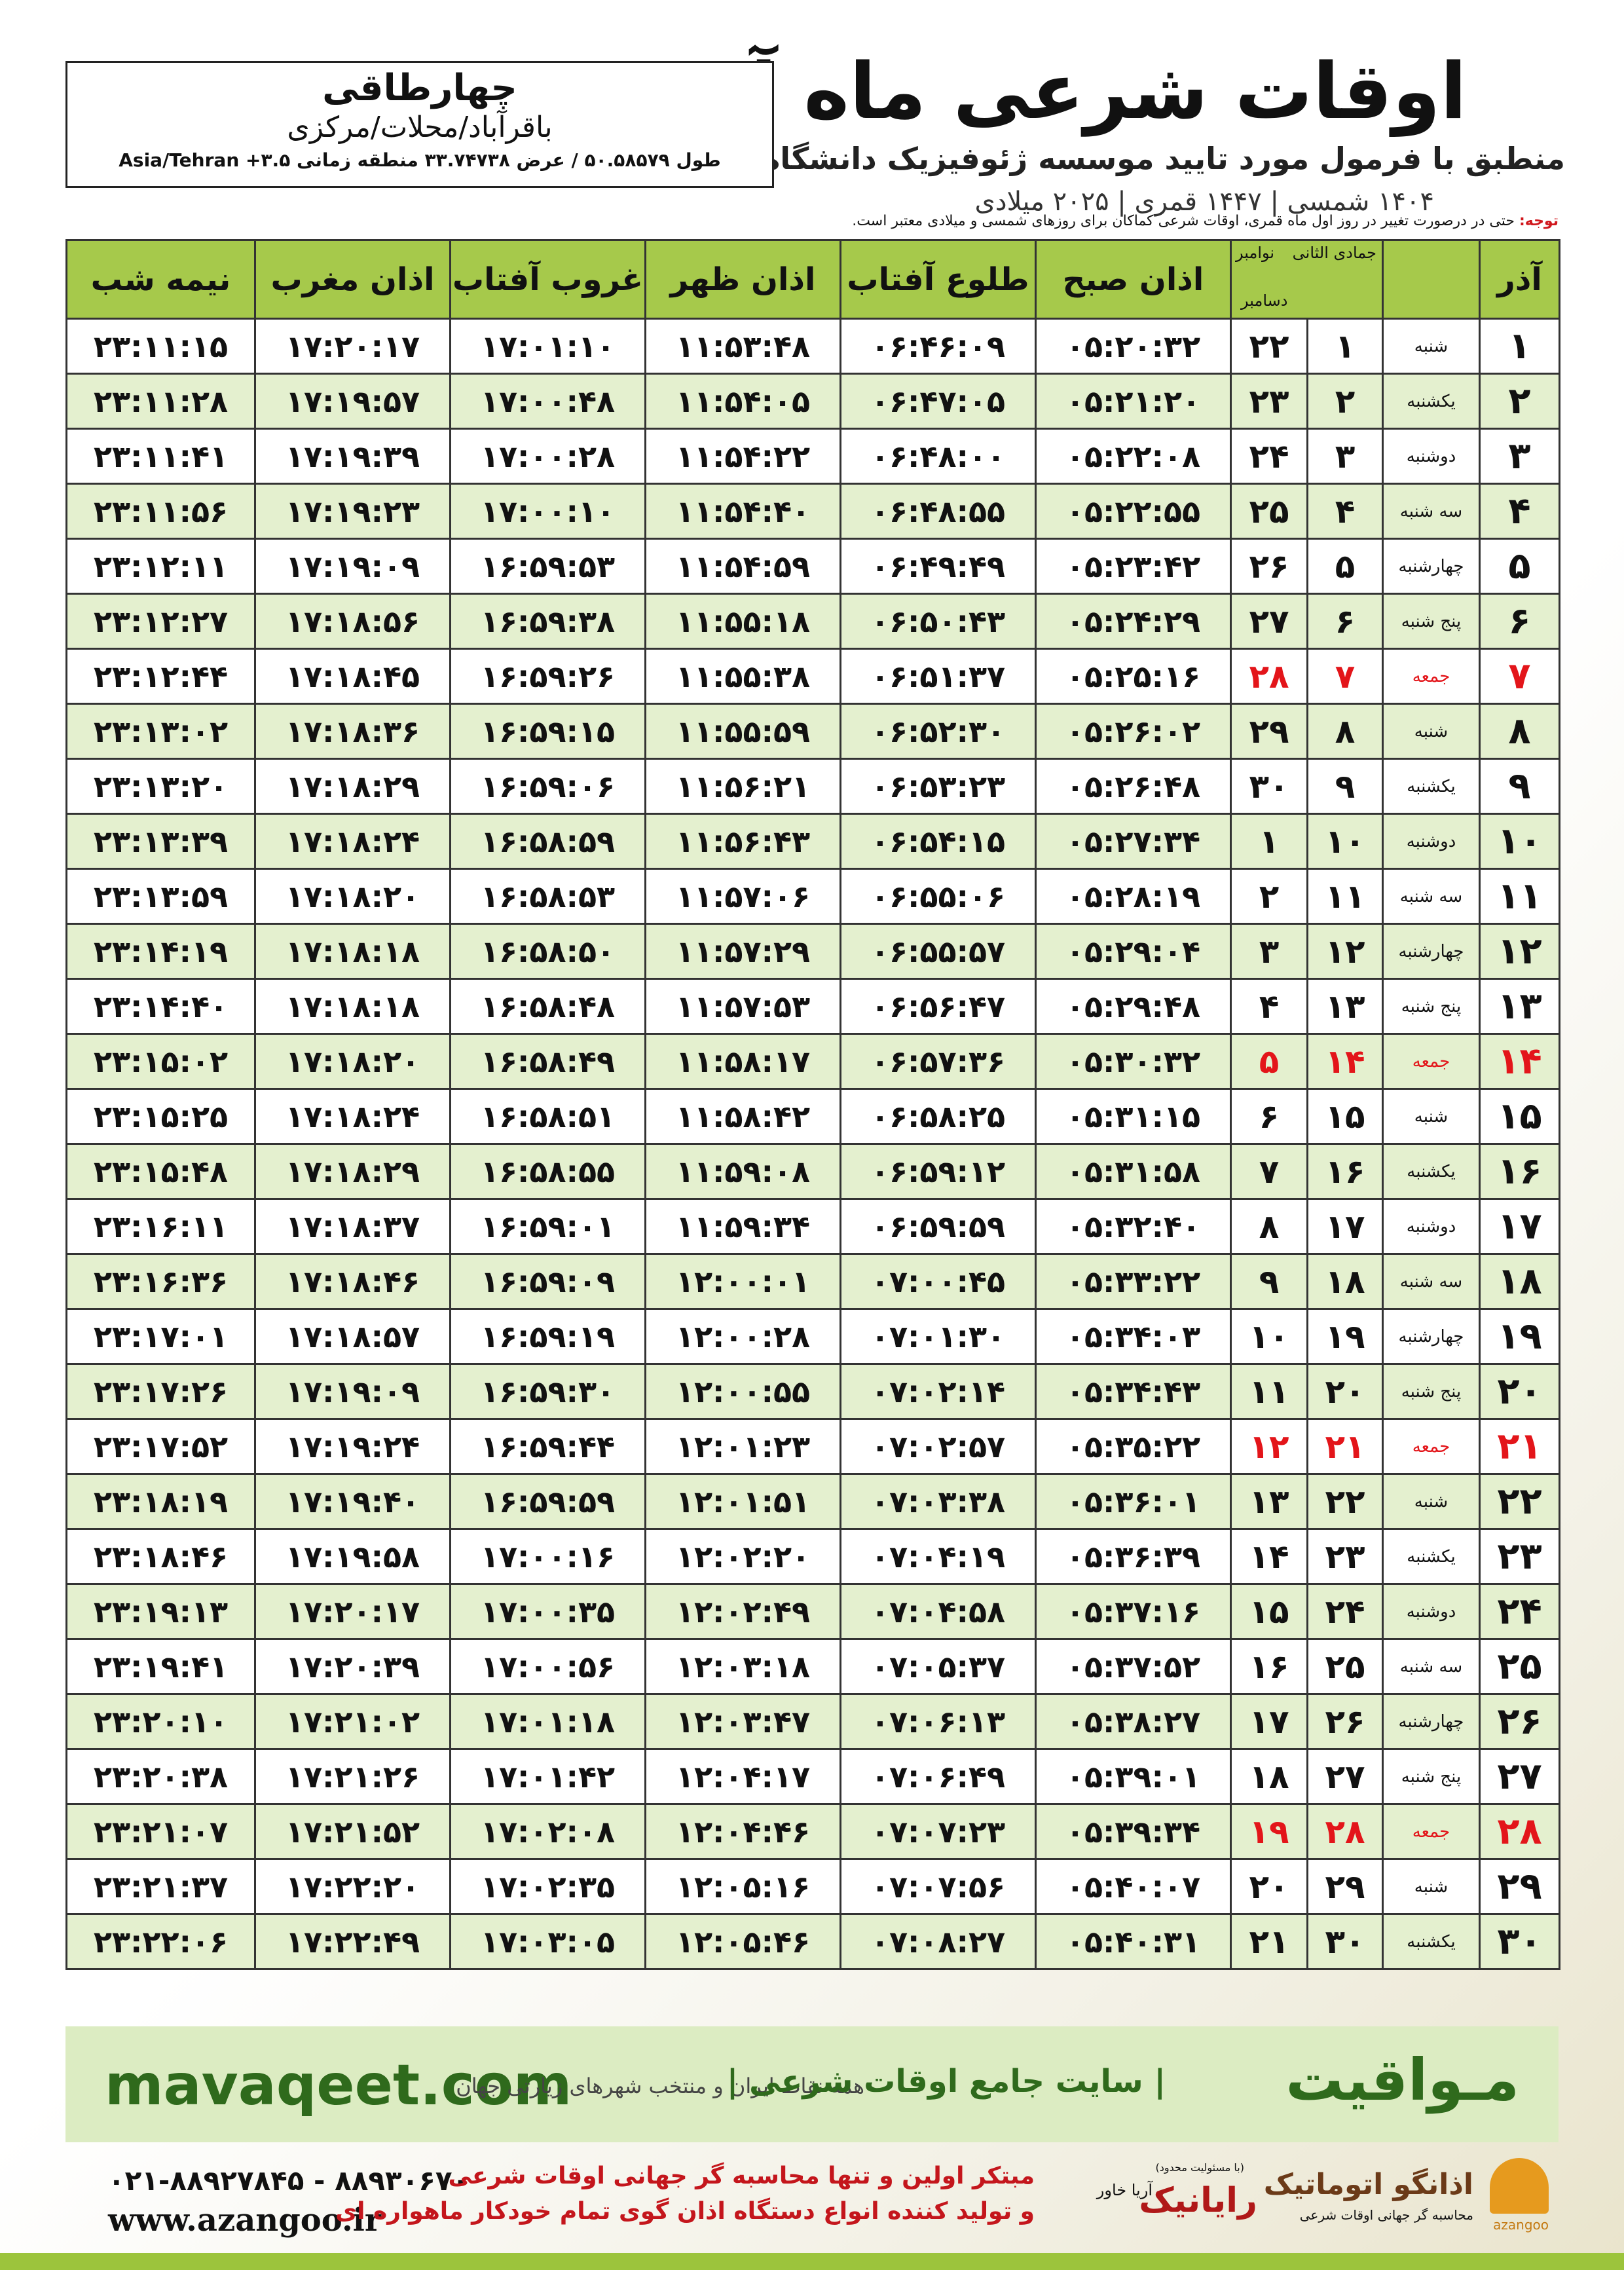 This screenshot has width=1624, height=2270. What do you see at coordinates (1345, 1611) in the screenshot?
I see `hijri-day: ۲۴` at bounding box center [1345, 1611].